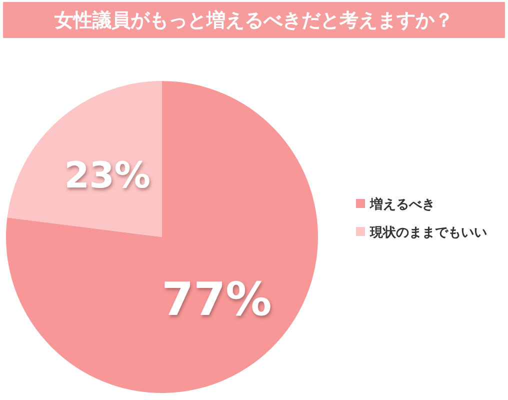 Image resolution: width=508 pixels, height=400 pixels. Describe the element at coordinates (402, 204) in the screenshot. I see `legend-label: 増えるべき` at that location.